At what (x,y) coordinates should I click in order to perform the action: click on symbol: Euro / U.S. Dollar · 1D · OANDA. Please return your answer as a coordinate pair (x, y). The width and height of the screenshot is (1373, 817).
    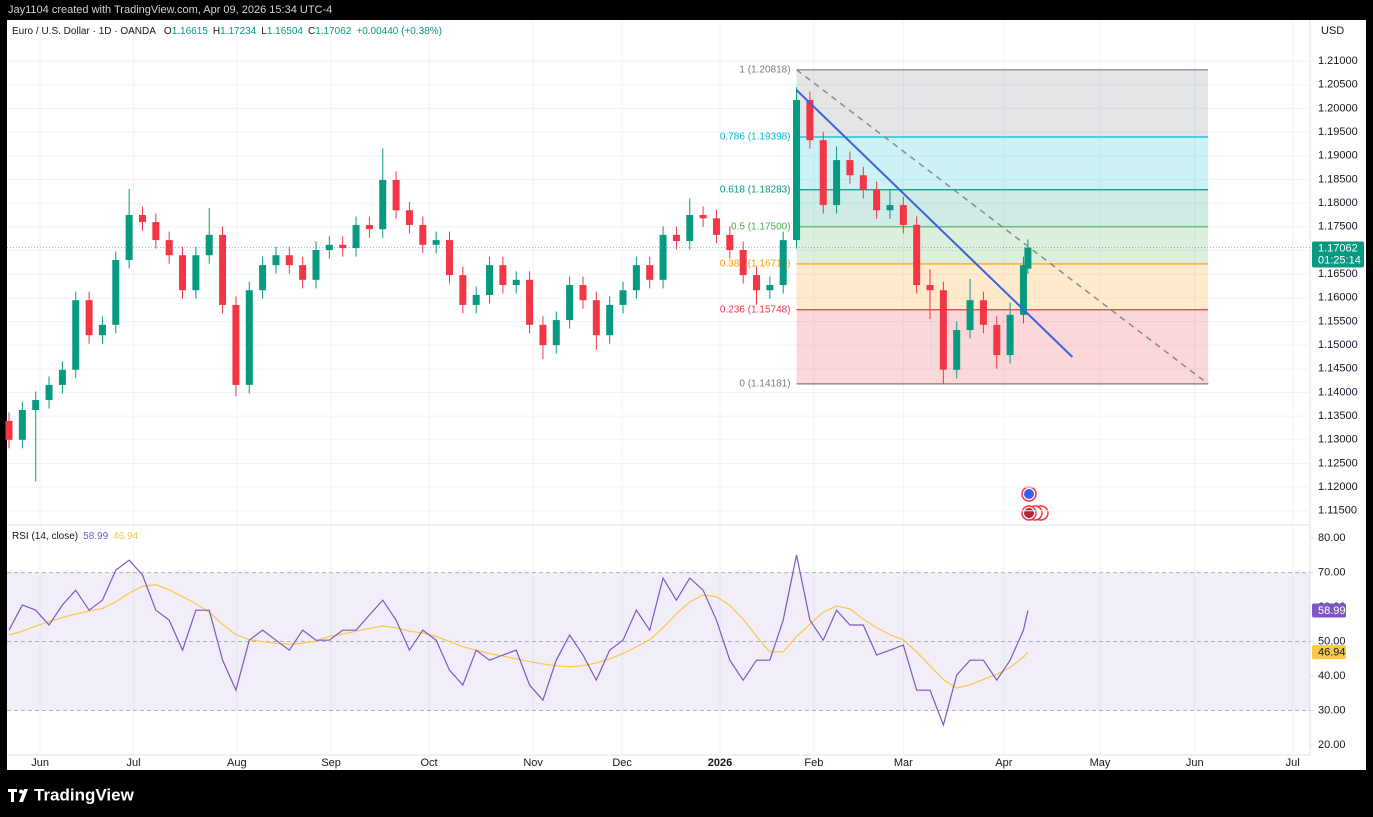
    Looking at the image, I should click on (84, 31).